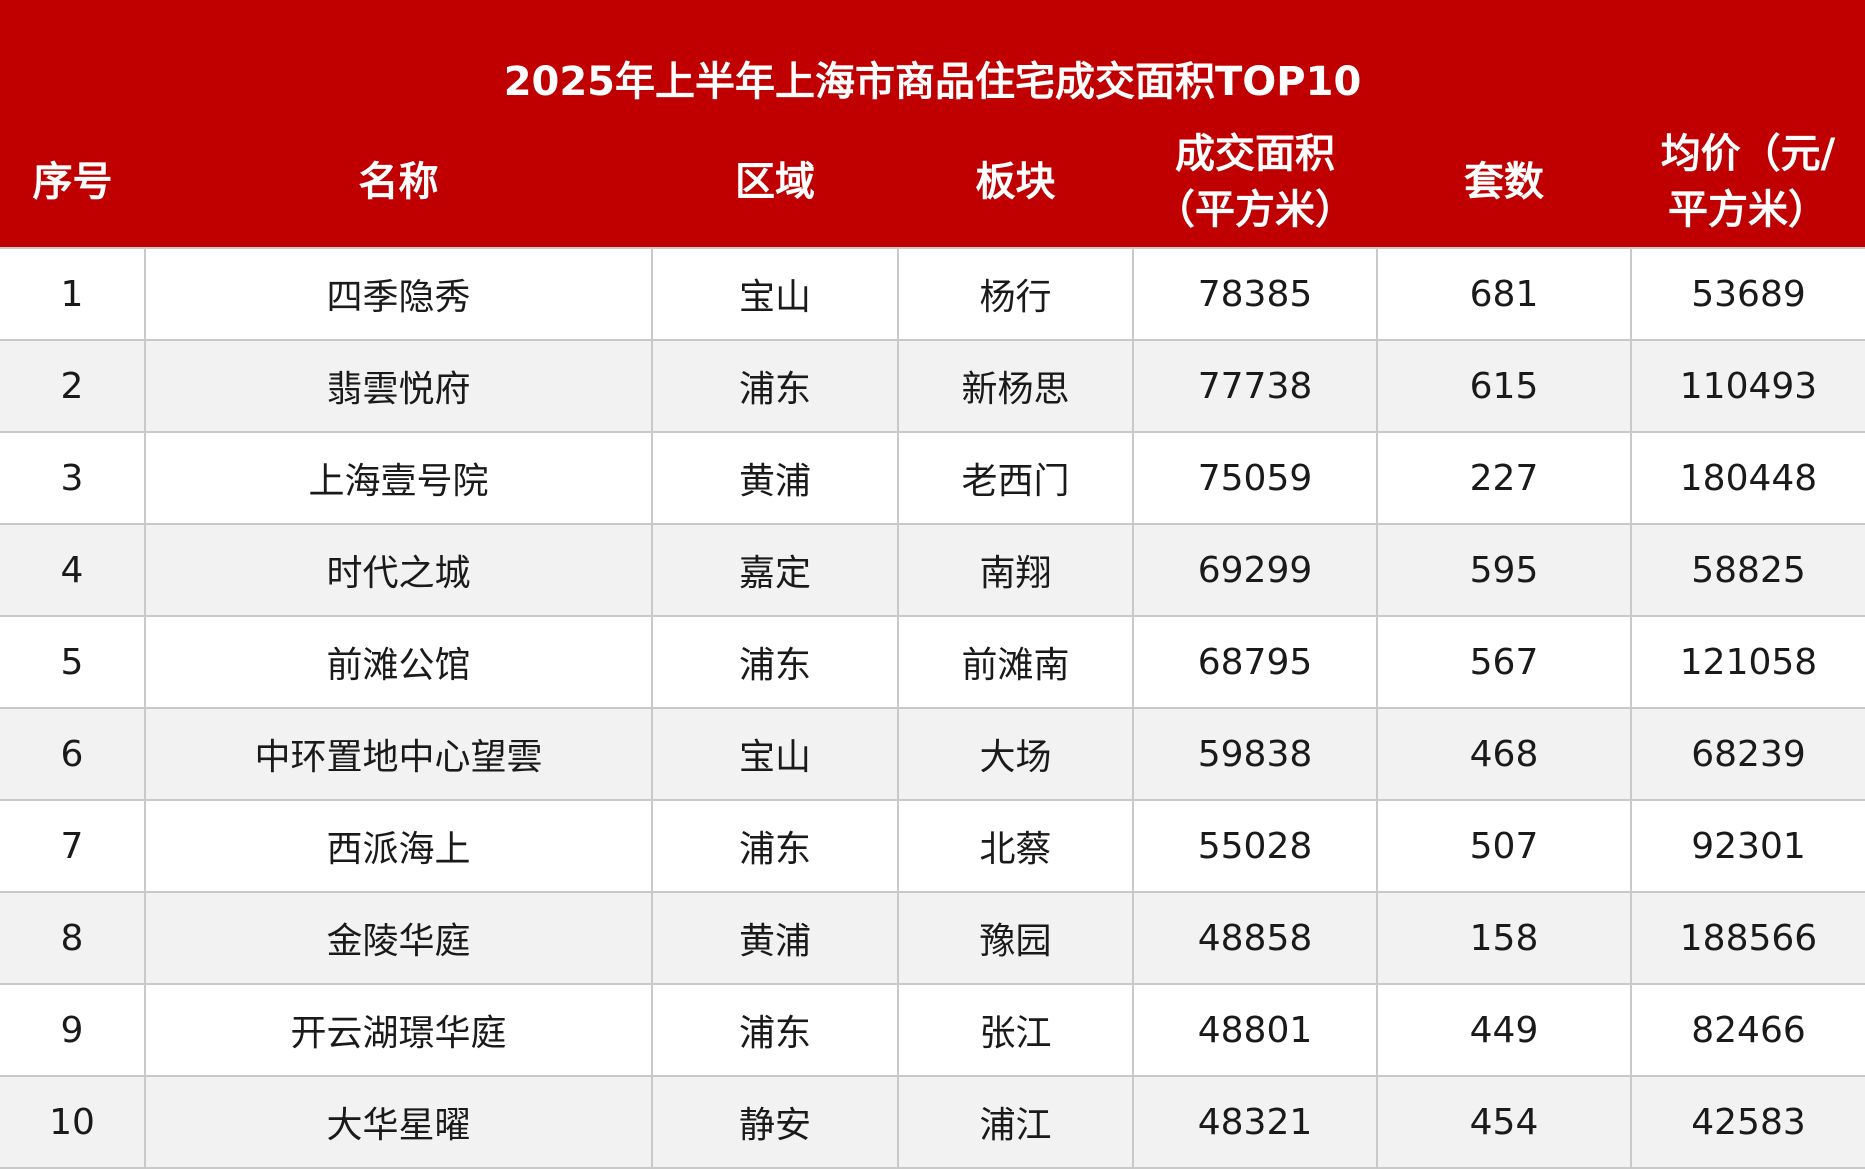 This screenshot has width=1865, height=1169. What do you see at coordinates (398, 386) in the screenshot?
I see `cell-name: 翡雲悦府` at bounding box center [398, 386].